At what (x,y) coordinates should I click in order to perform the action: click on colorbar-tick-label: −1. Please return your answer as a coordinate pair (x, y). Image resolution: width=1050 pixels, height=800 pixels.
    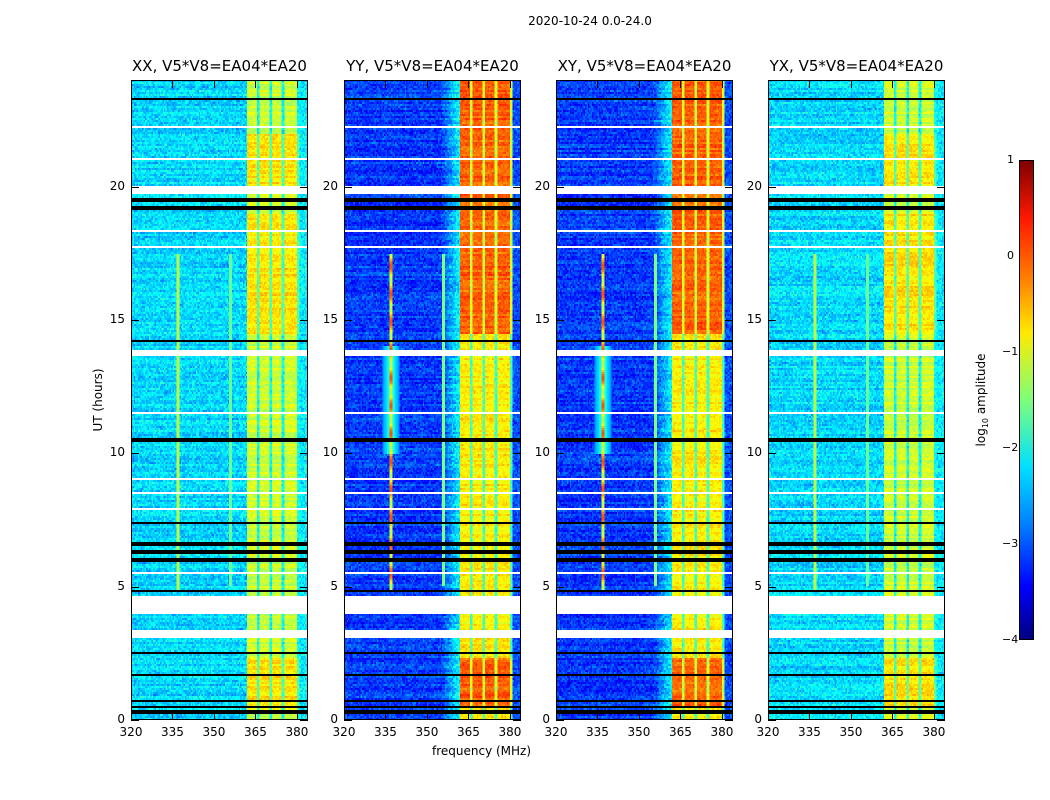
    Looking at the image, I should click on (1010, 351).